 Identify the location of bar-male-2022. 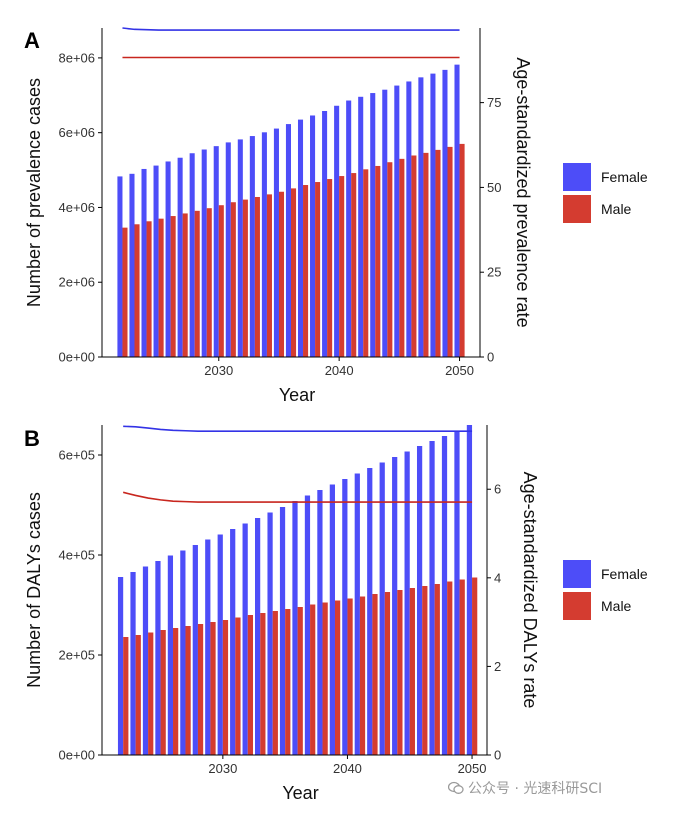
(126, 696).